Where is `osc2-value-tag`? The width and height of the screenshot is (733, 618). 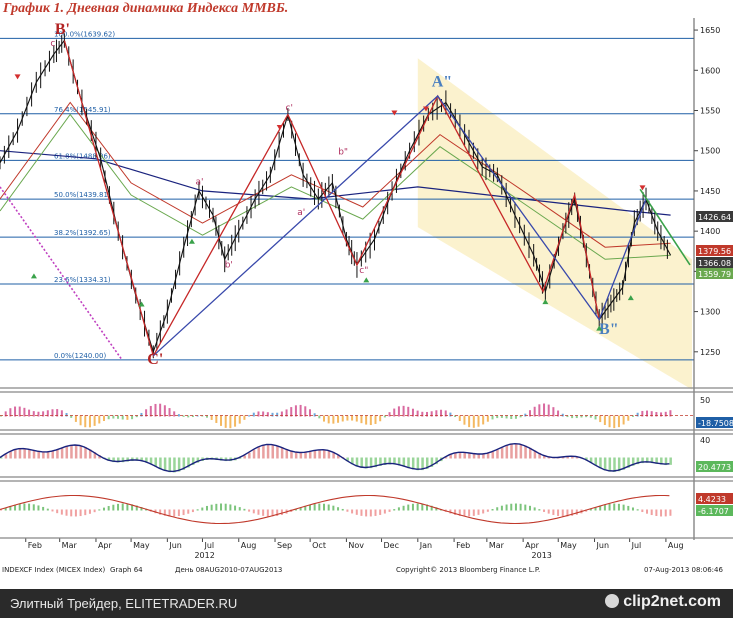
osc2-value-tag is located at coordinates (714, 466).